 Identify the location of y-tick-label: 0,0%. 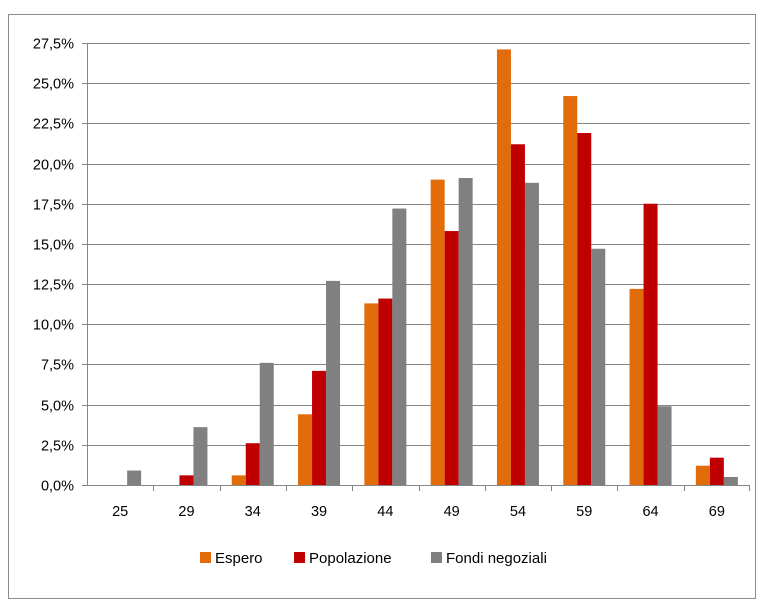
(57, 487).